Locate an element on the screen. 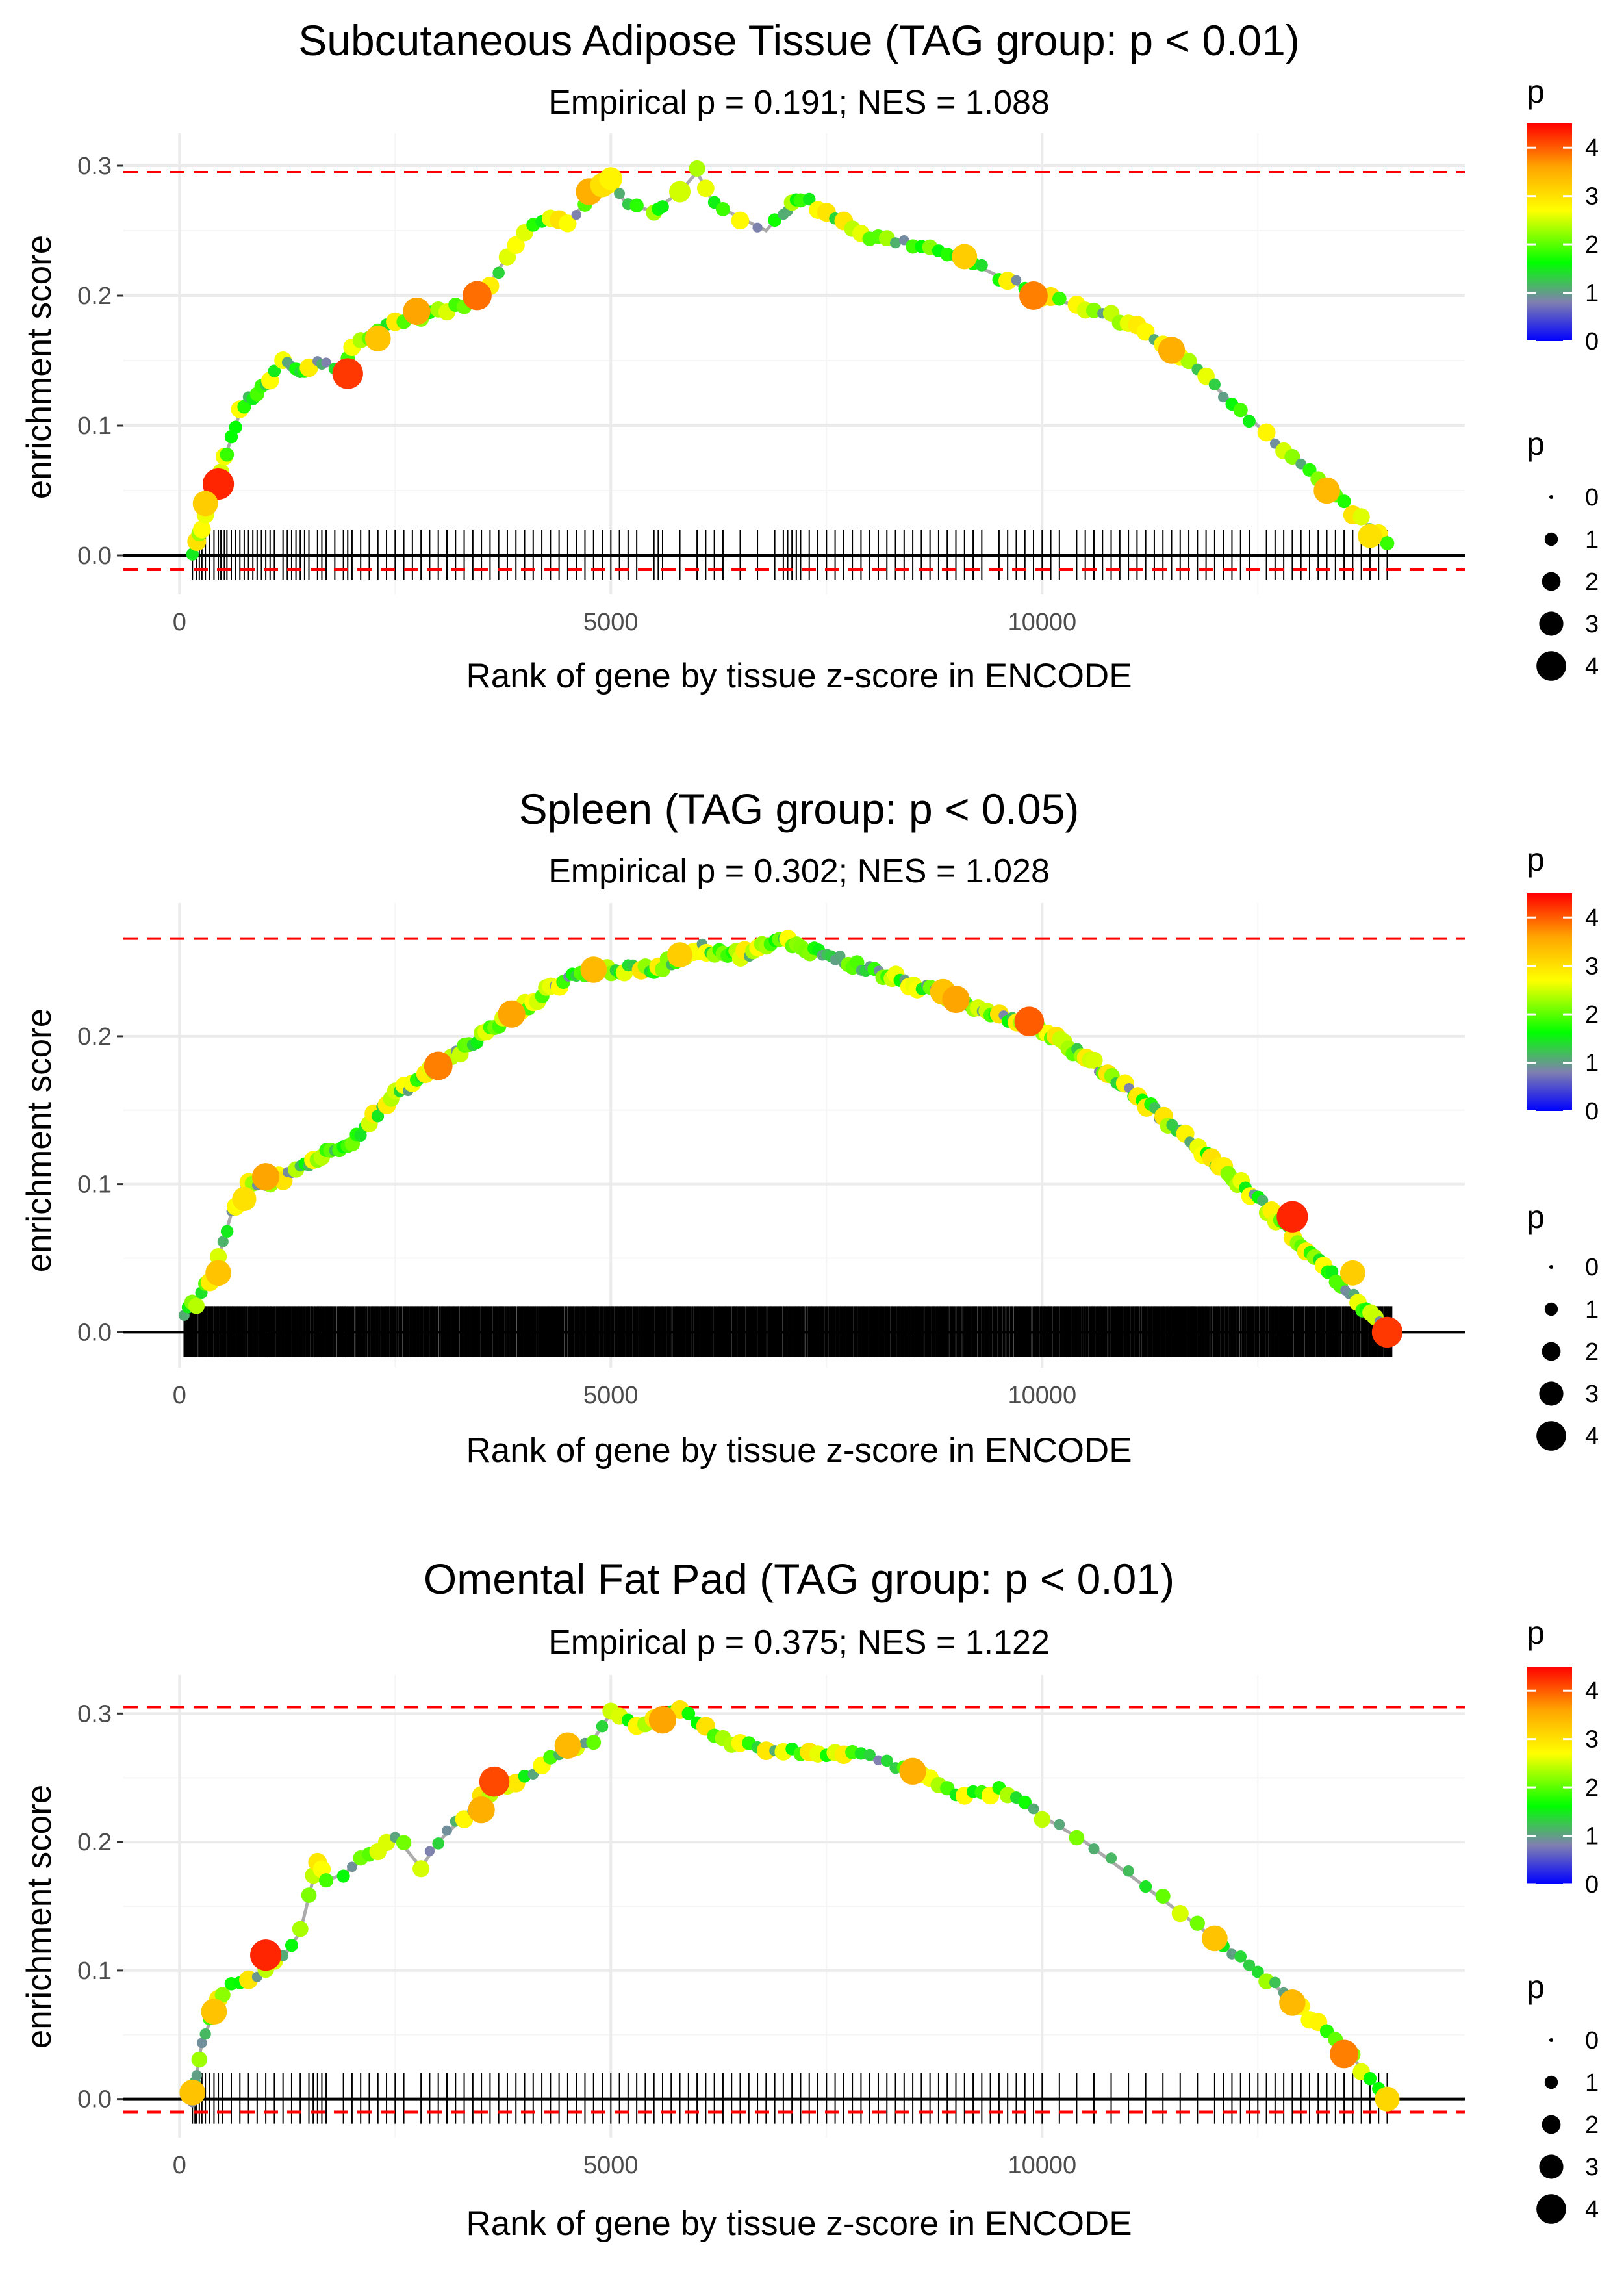 The width and height of the screenshot is (1624, 2274). size-legend-label: 3 is located at coordinates (1592, 624).